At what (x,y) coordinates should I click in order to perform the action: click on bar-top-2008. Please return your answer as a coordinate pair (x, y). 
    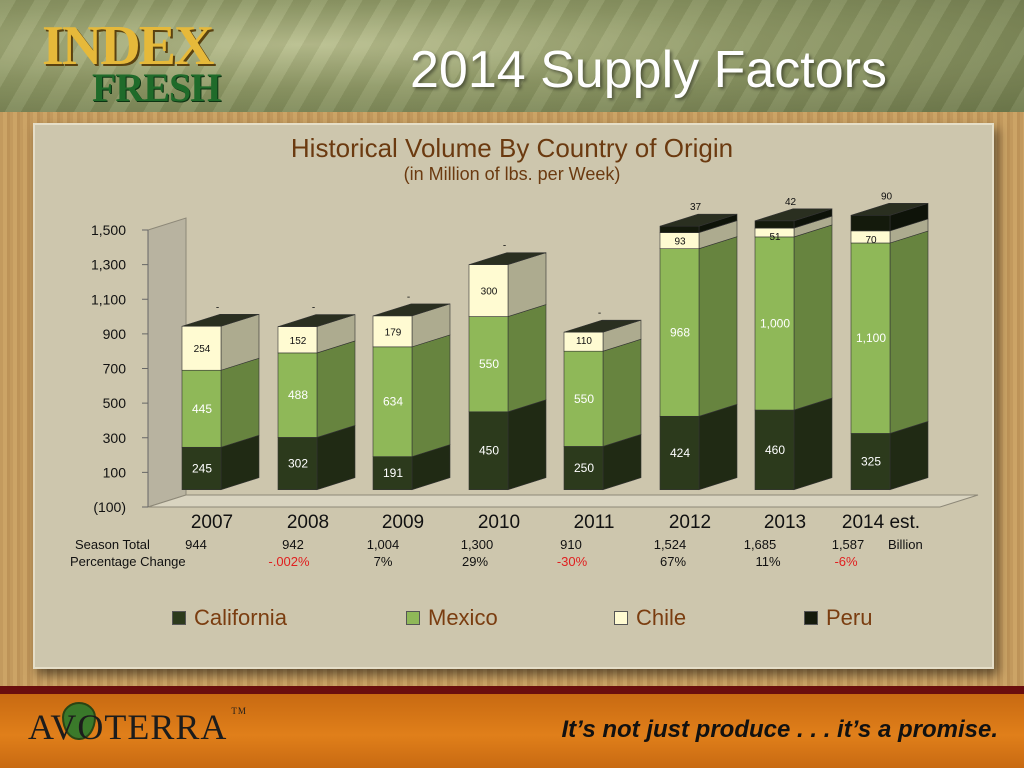
    Looking at the image, I should click on (316, 320).